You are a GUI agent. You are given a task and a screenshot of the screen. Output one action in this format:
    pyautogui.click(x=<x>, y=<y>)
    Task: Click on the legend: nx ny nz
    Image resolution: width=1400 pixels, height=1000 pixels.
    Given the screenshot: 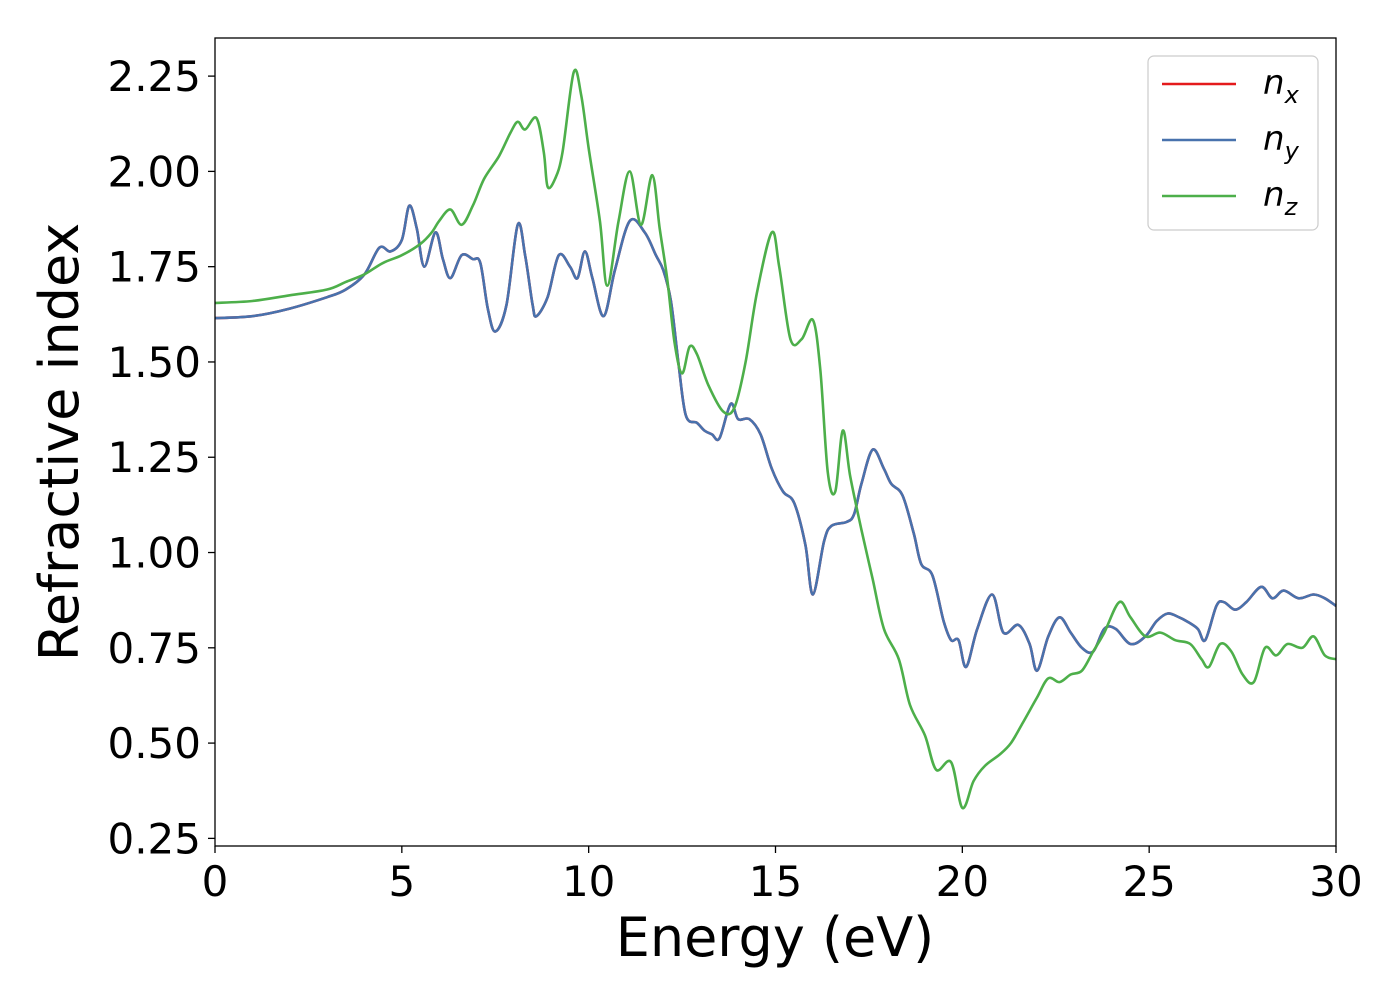 What is the action you would take?
    pyautogui.click(x=1233, y=143)
    